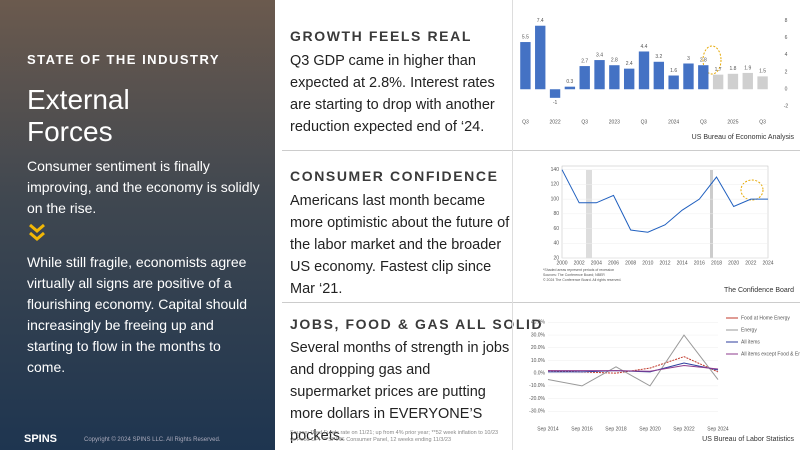  I want to click on value-label: 3.4, so click(599, 55).